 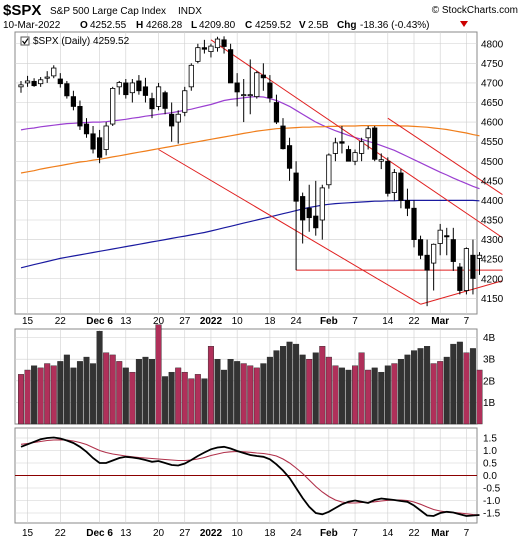 What do you see at coordinates (194, 25) in the screenshot?
I see `low-label: L` at bounding box center [194, 25].